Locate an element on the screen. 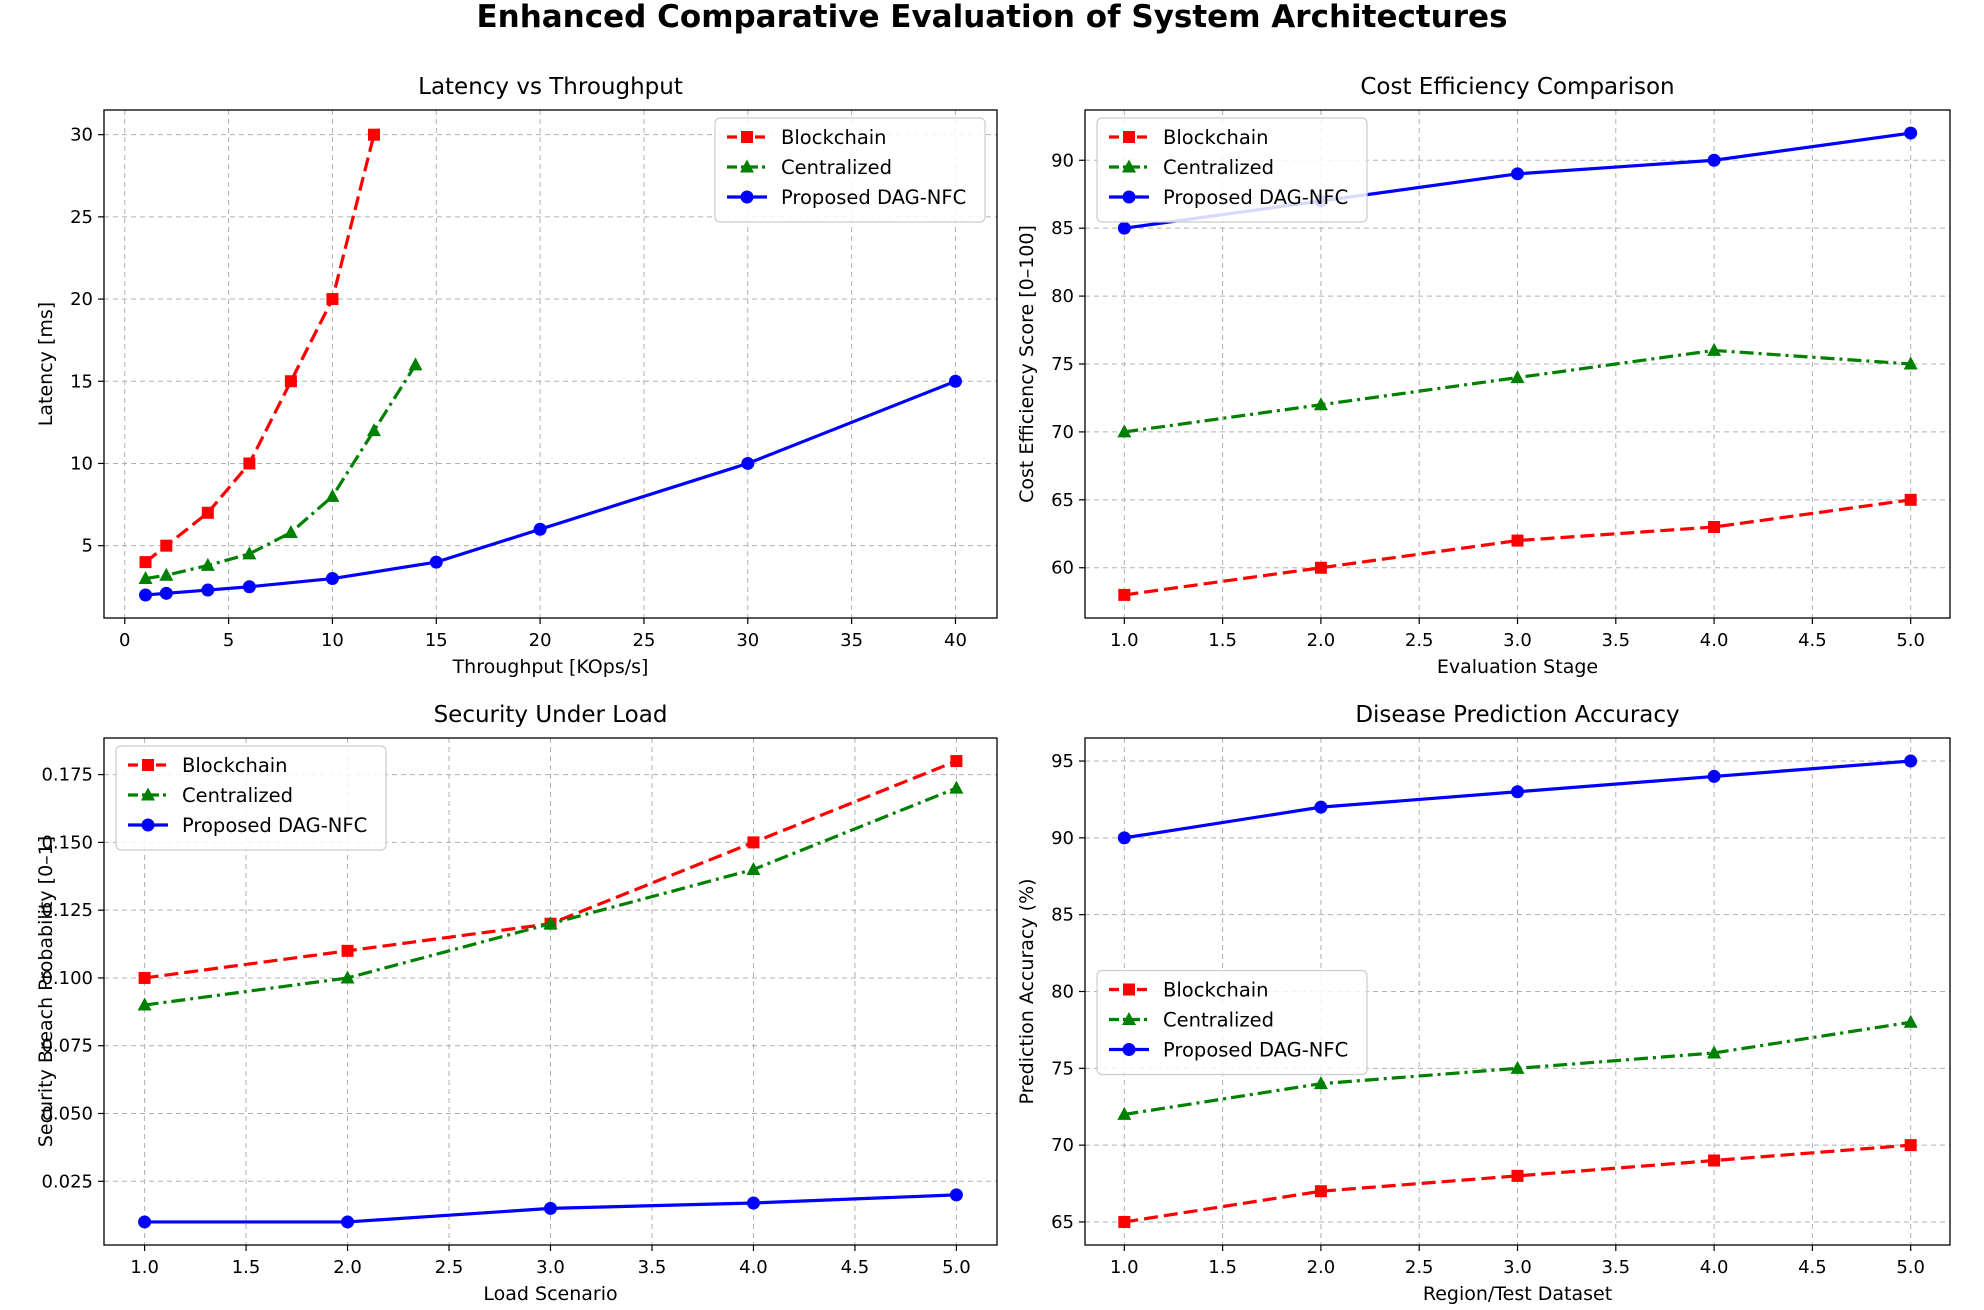  y-axis-label: Latency [ms] is located at coordinates (46, 364).